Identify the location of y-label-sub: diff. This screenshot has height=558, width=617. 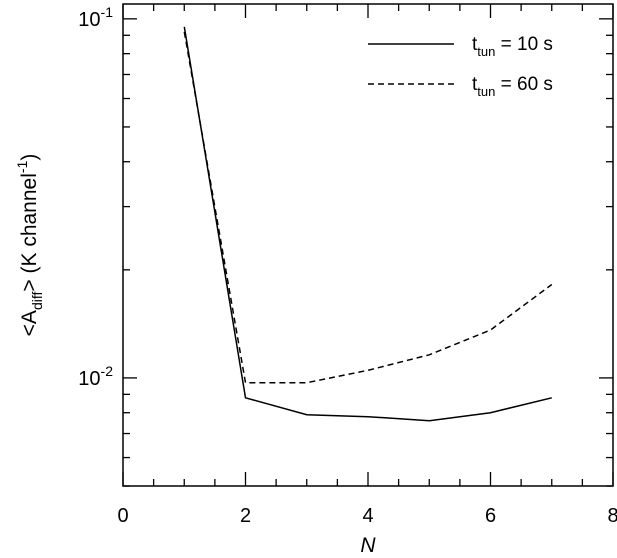
(37, 301).